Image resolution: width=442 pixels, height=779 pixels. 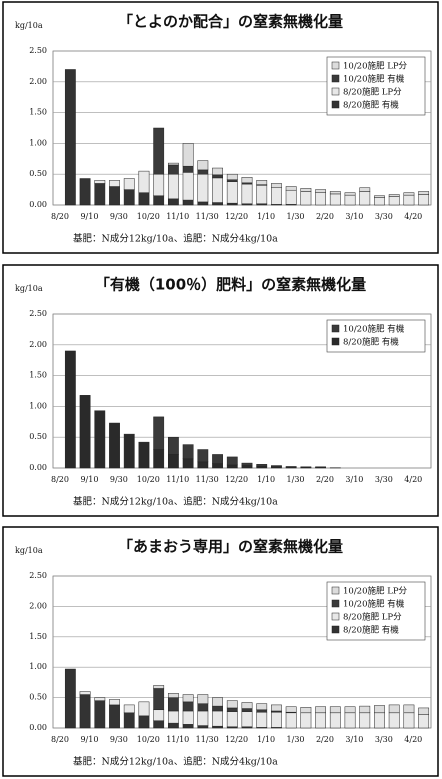 I want to click on y-axis-label: kg/10a, so click(x=29, y=288).